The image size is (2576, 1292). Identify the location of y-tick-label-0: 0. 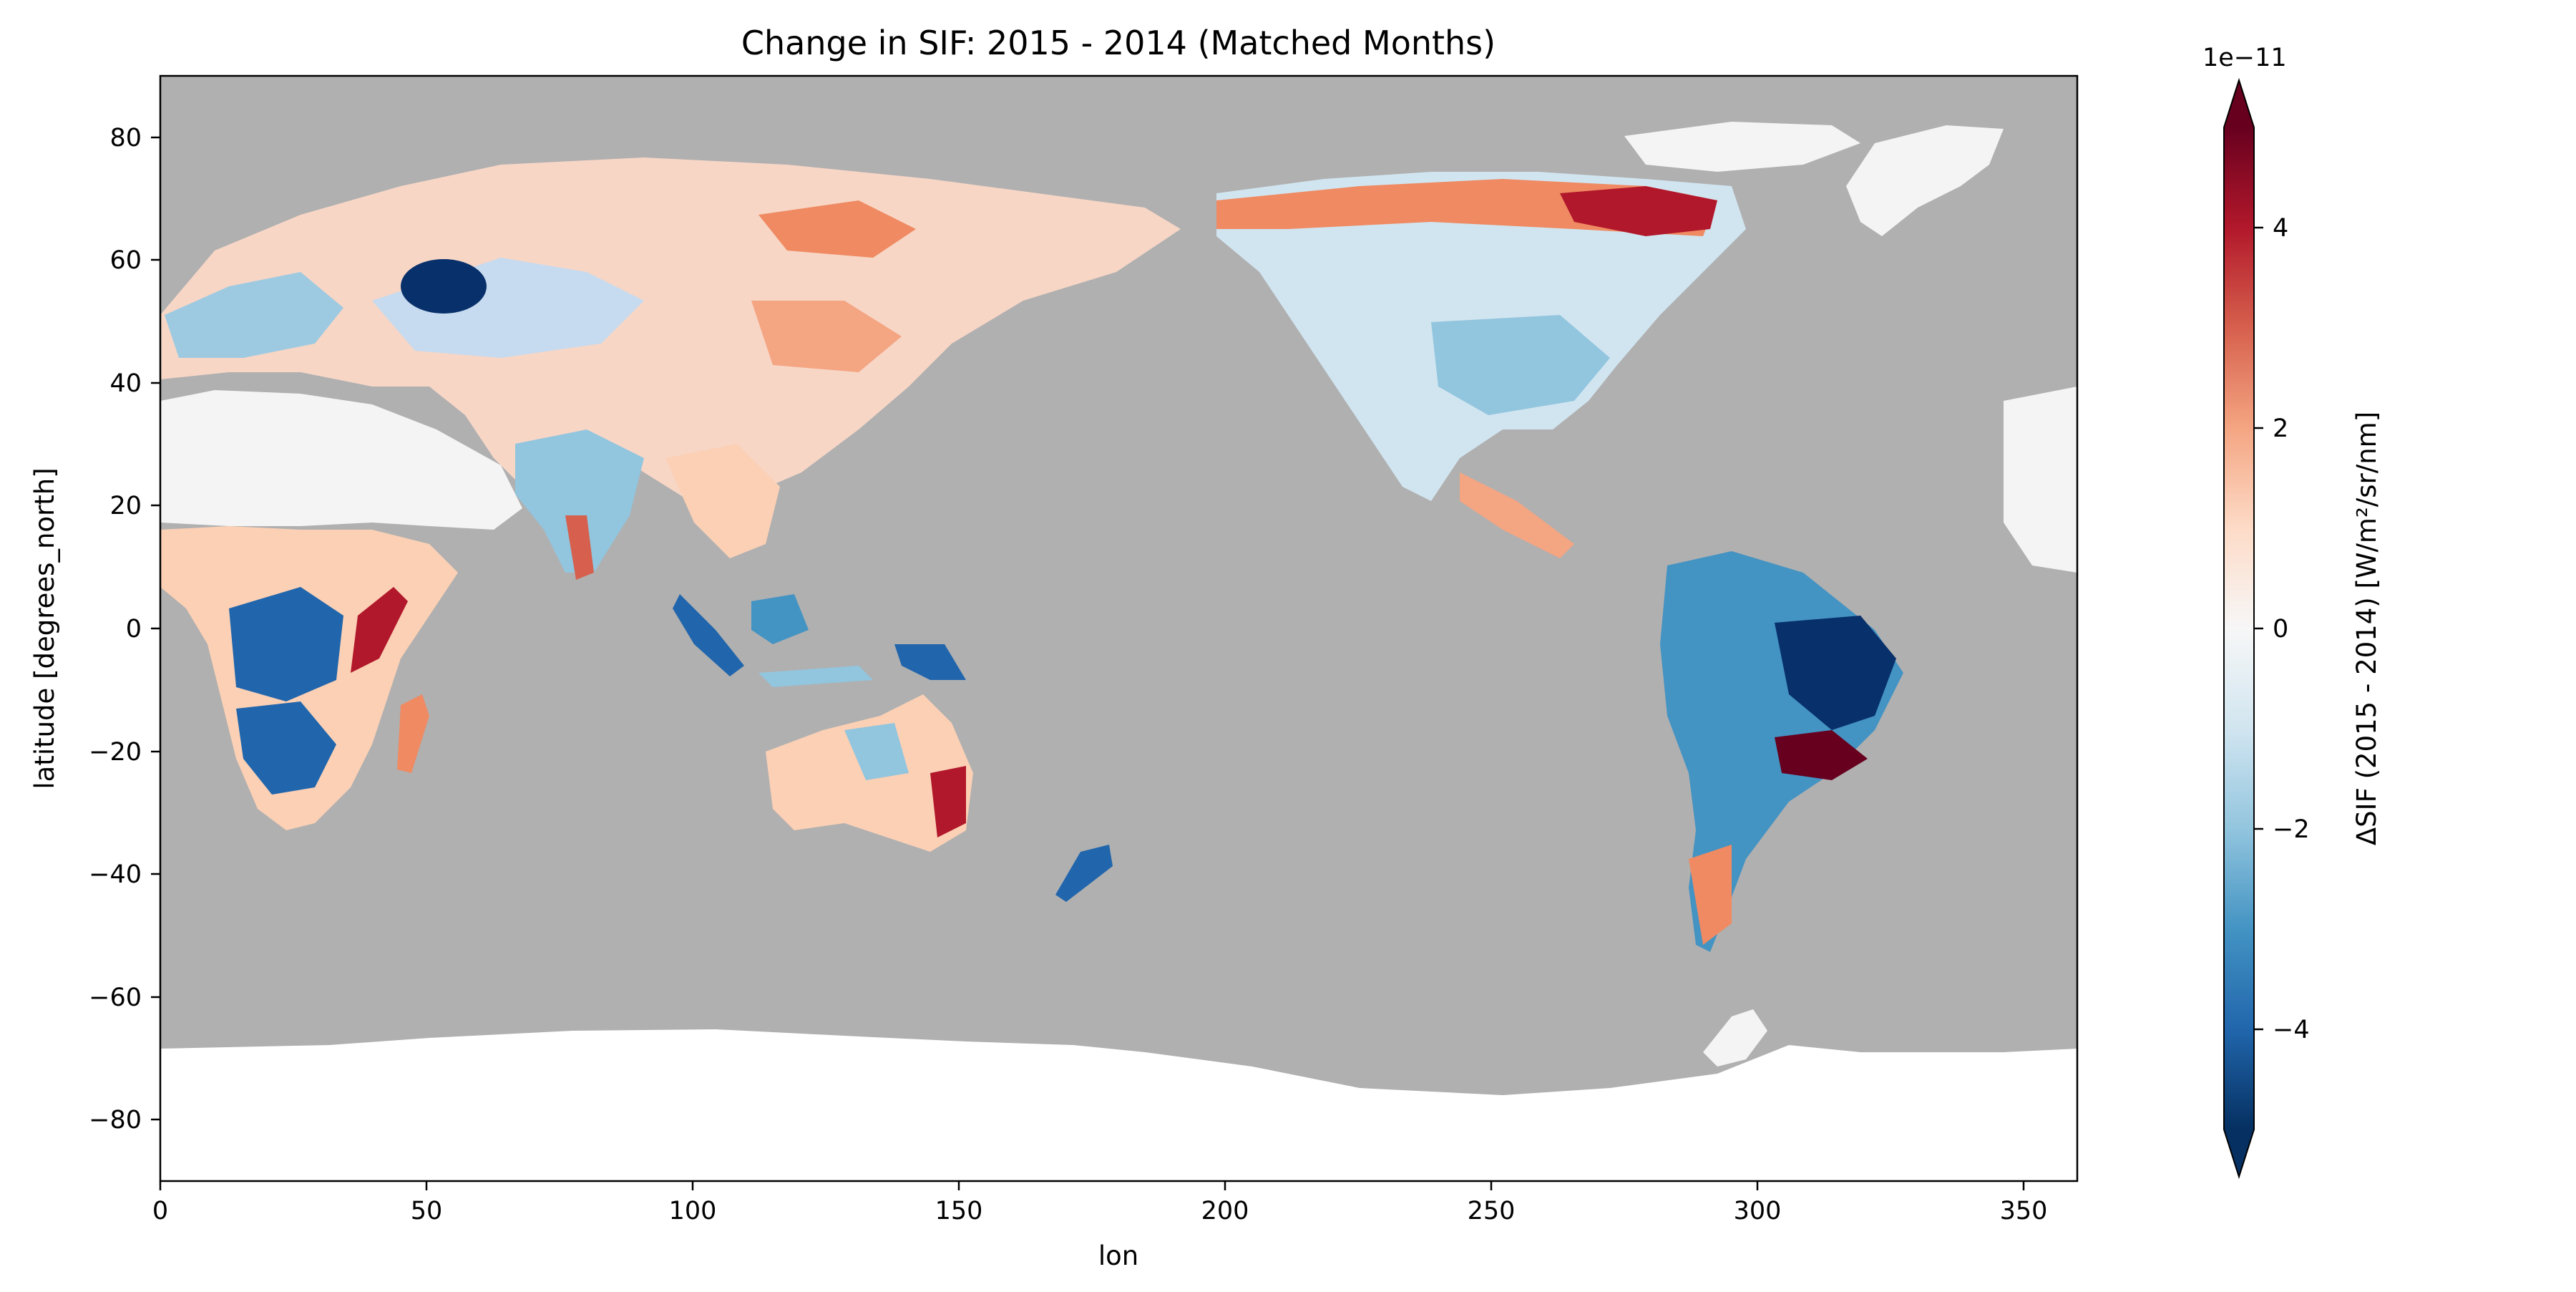
(134, 629).